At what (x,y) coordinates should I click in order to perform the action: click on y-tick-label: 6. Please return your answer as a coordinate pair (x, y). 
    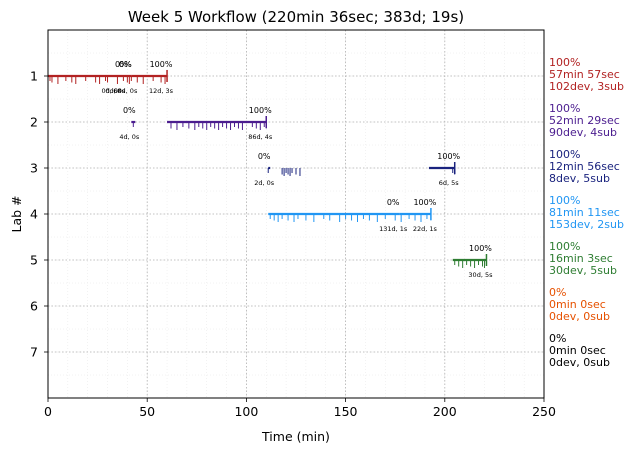
    Looking at the image, I should click on (34, 306).